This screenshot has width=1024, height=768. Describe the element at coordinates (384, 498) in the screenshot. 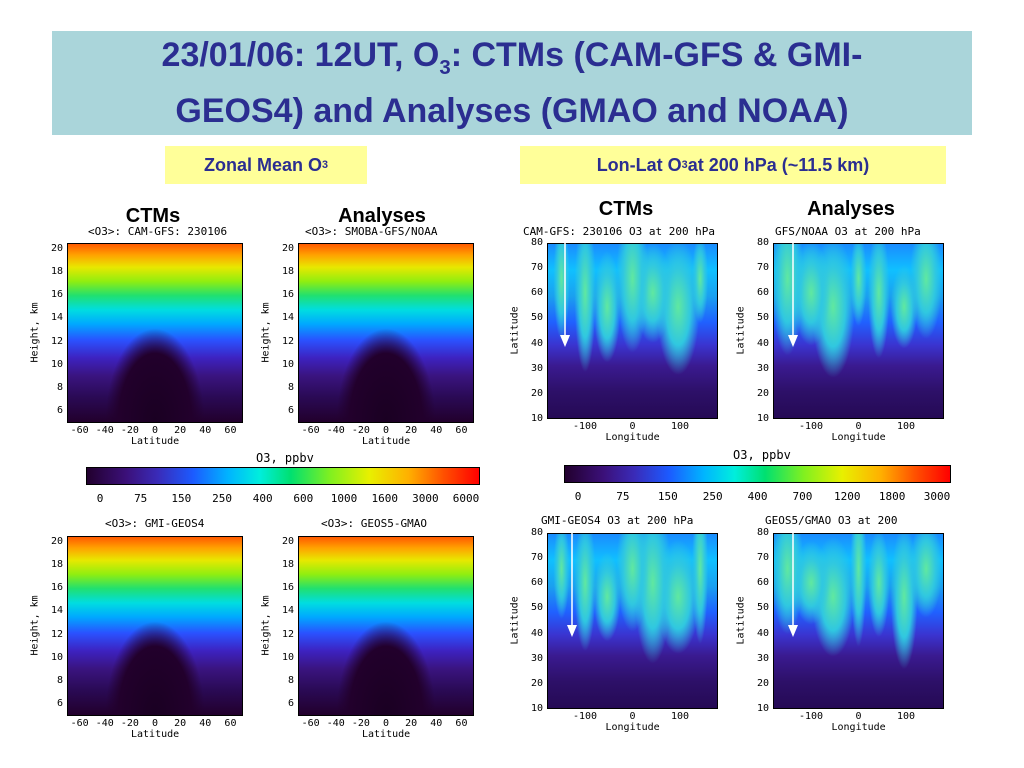

I see `colorbar-tick-label: 1600` at that location.